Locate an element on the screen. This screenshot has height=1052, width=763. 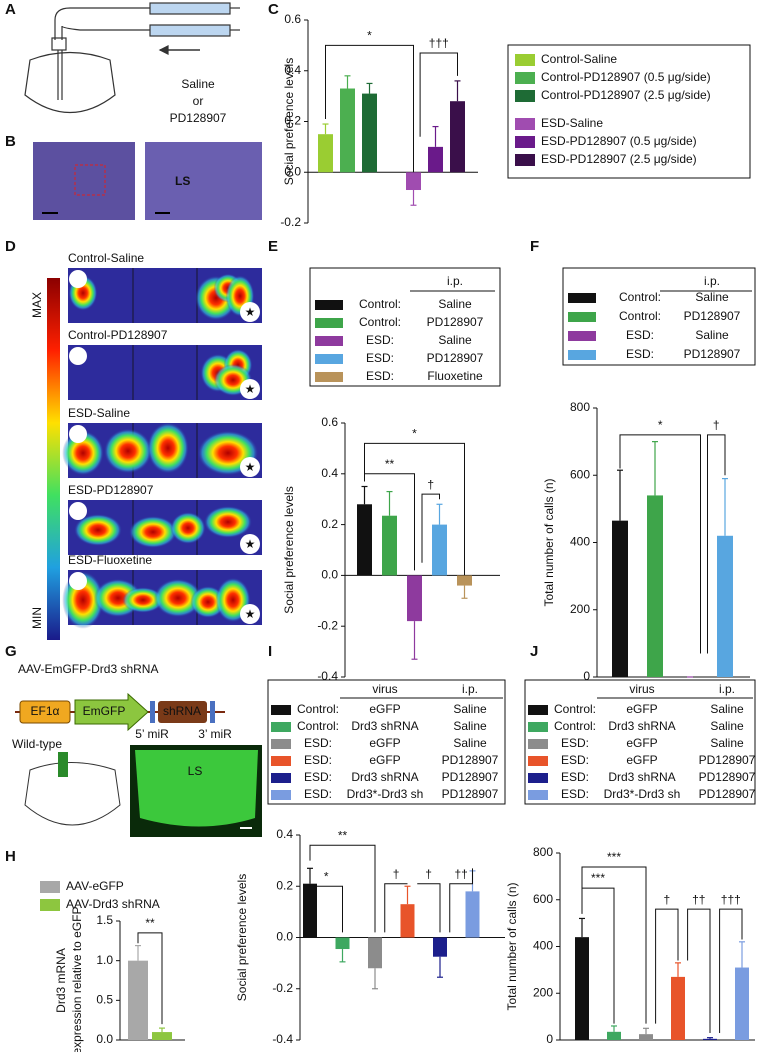
significance-label: * is located at coordinates (369, 36).